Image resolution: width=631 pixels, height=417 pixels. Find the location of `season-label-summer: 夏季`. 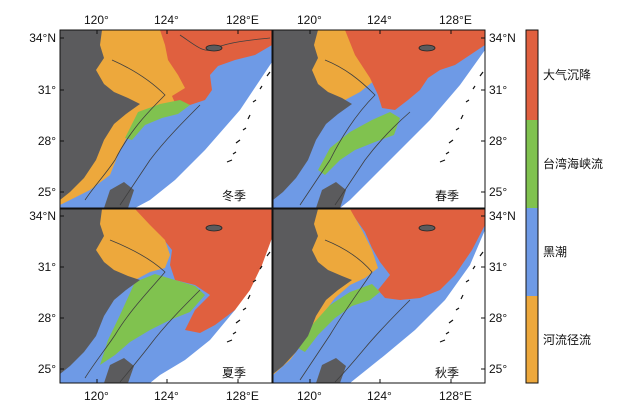

season-label-summer: 夏季 is located at coordinates (234, 373).